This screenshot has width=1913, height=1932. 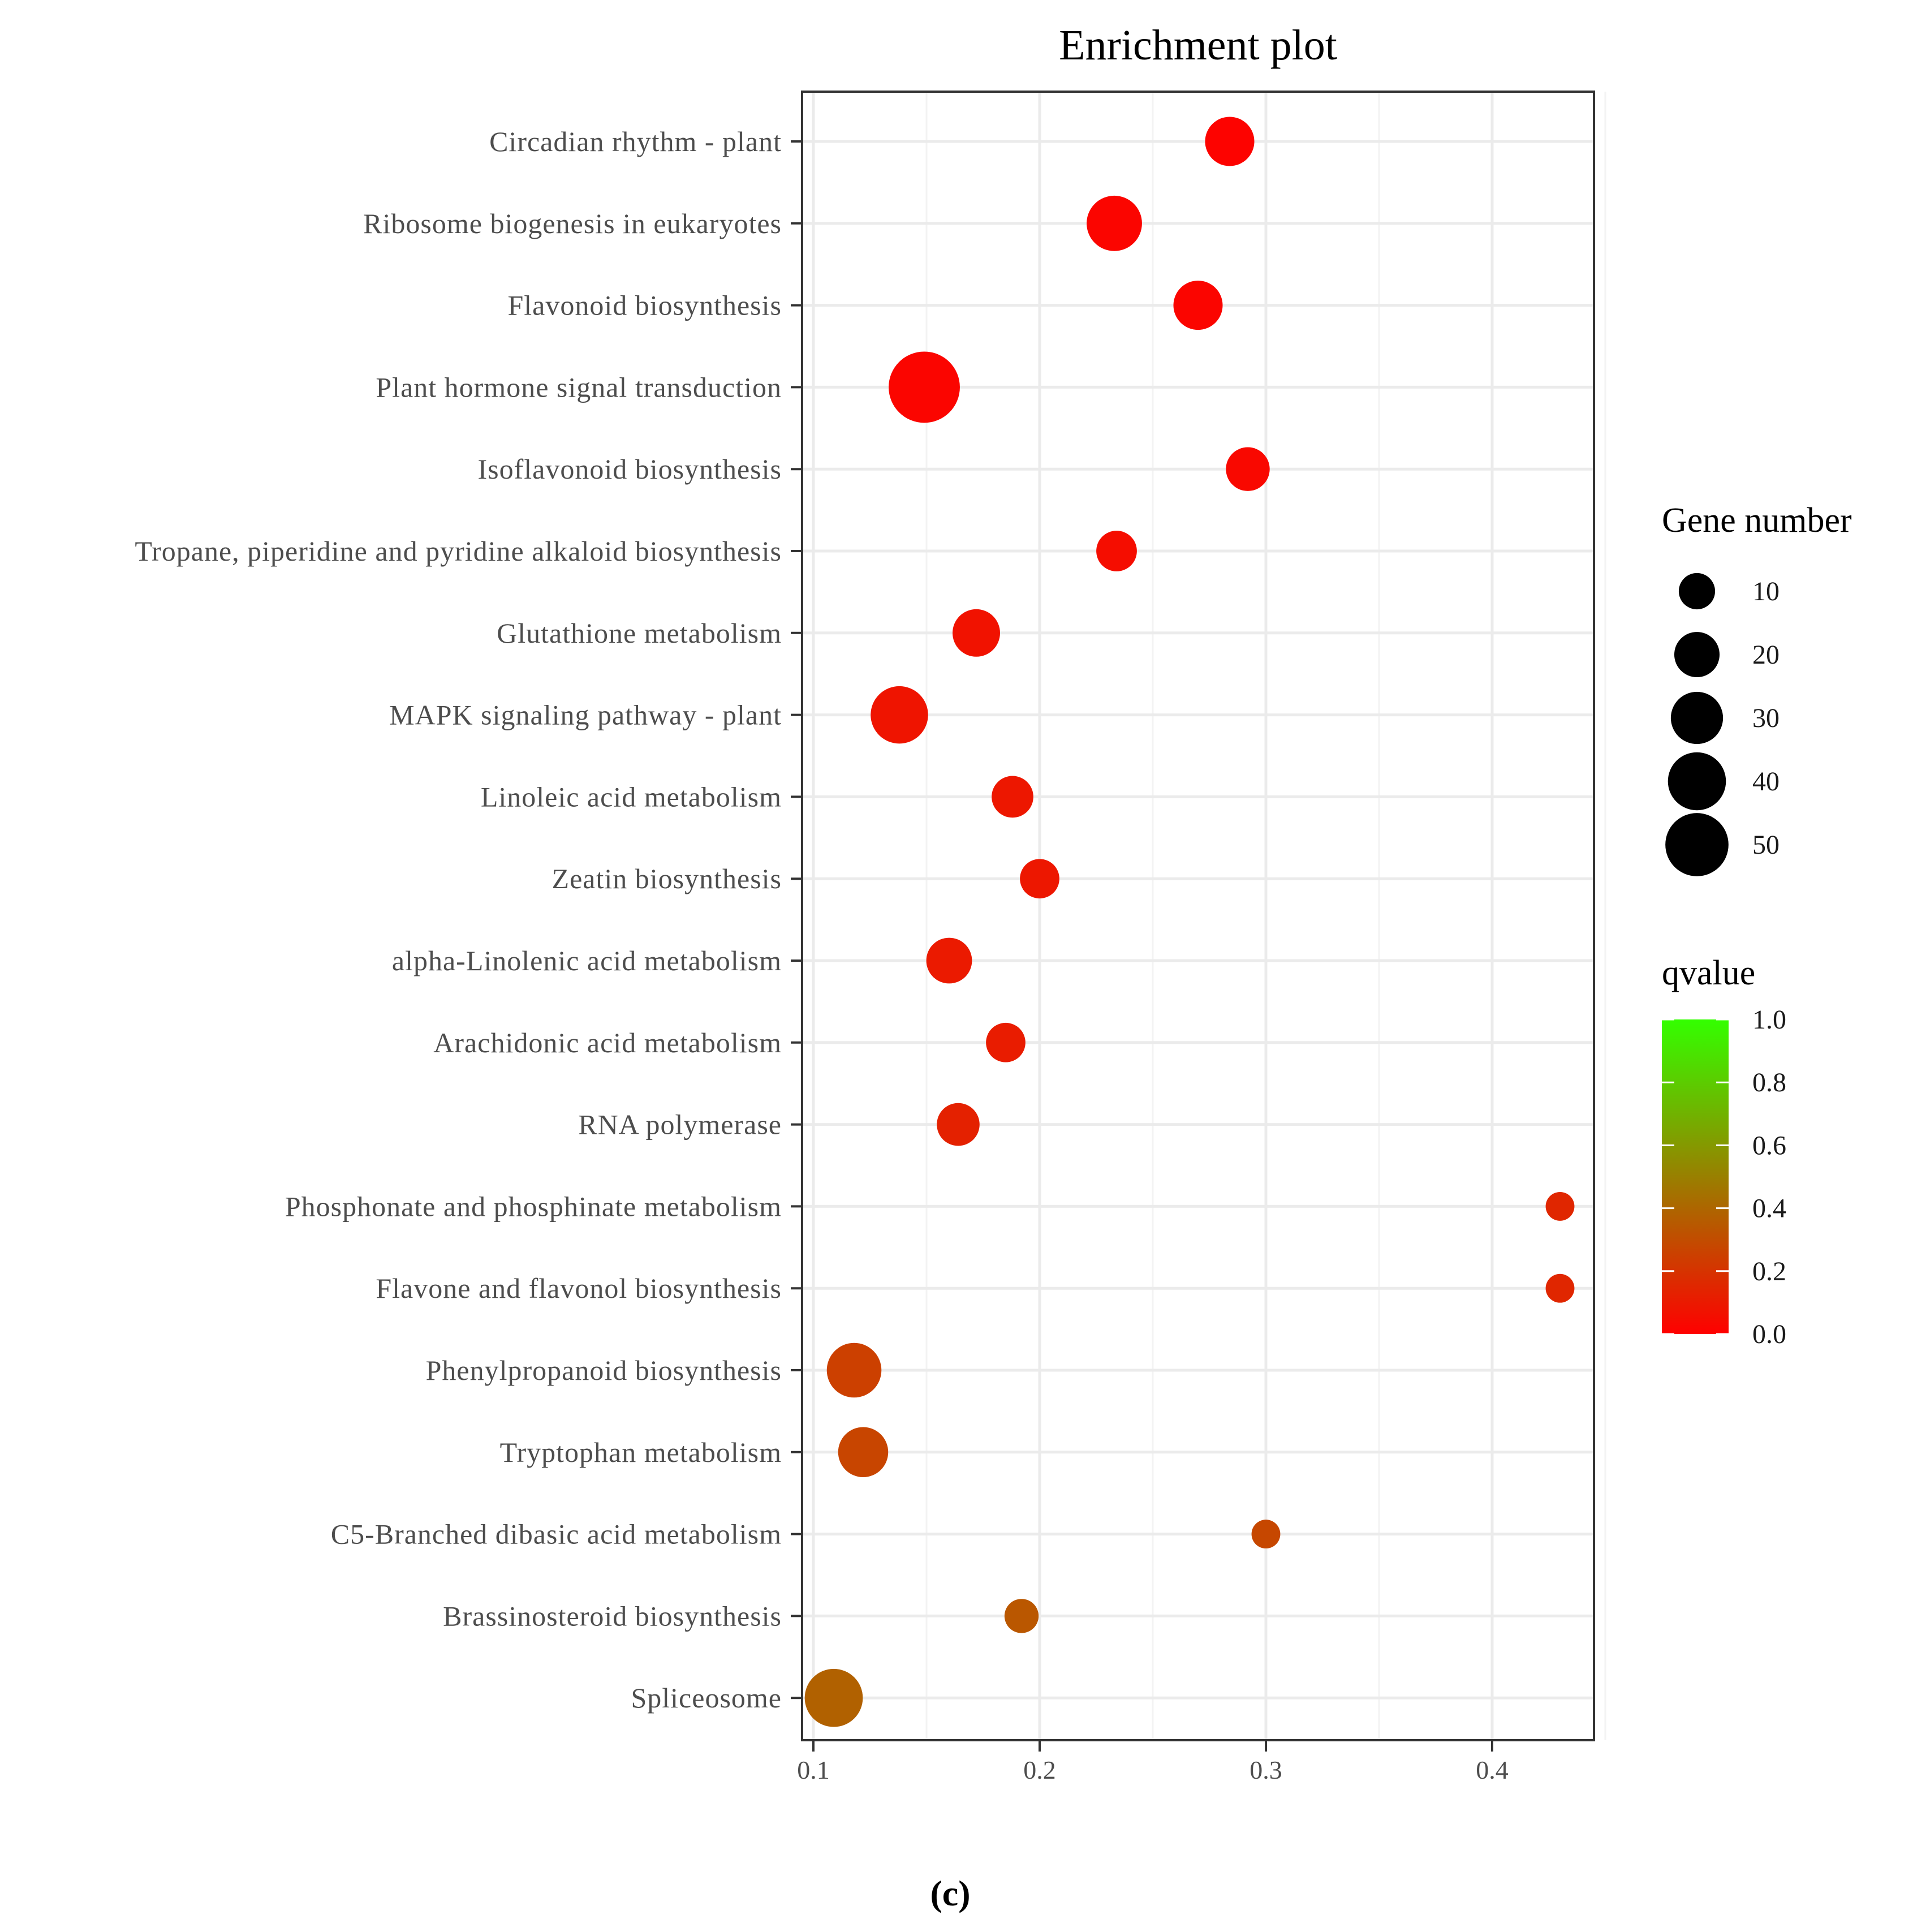 What do you see at coordinates (572, 223) in the screenshot?
I see `category-label: Ribosome biogenesis in eukaryotes` at bounding box center [572, 223].